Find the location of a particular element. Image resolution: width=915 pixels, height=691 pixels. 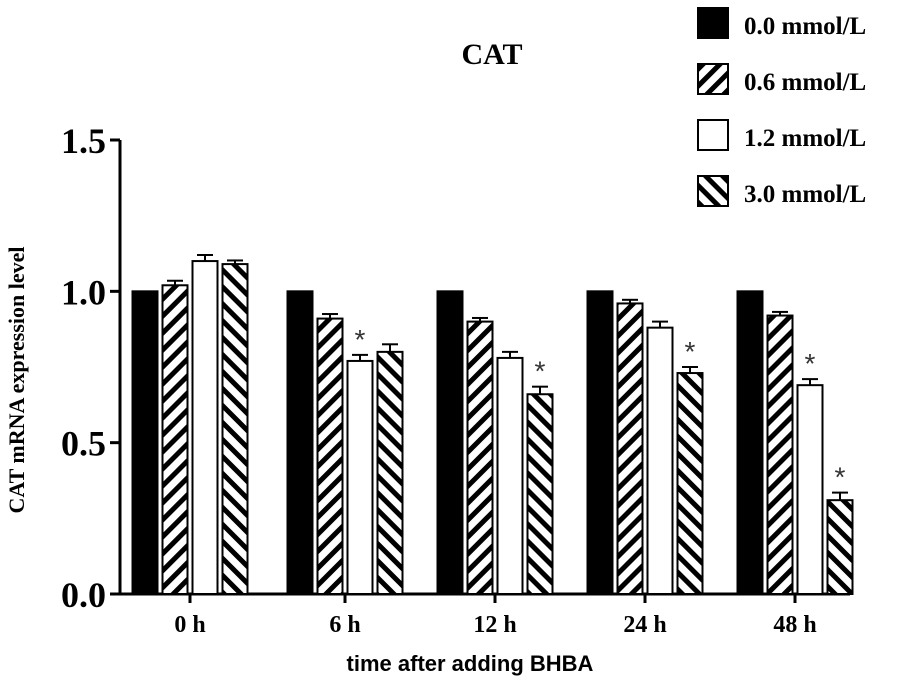

y-tick-label: 0.5 is located at coordinates (83, 444).